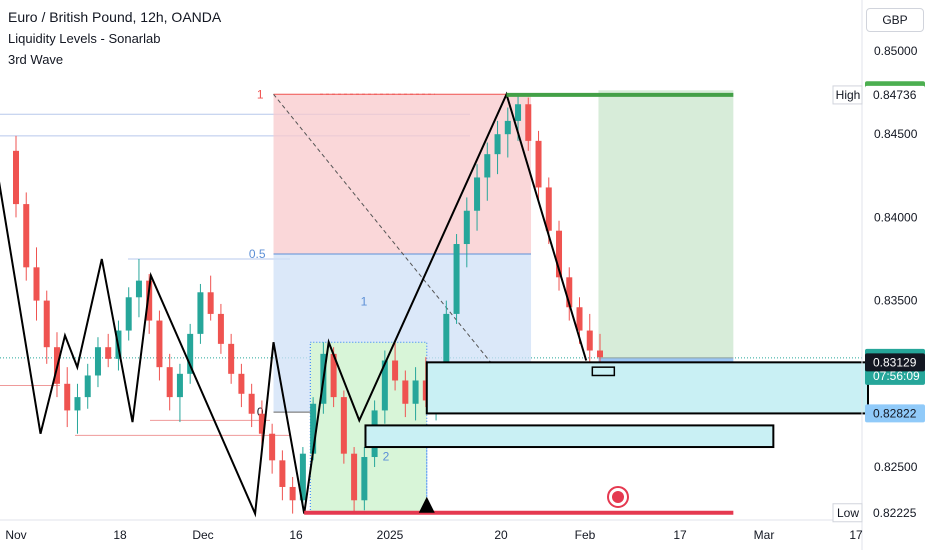  What do you see at coordinates (666, 224) in the screenshot?
I see `take-profit-zone` at bounding box center [666, 224].